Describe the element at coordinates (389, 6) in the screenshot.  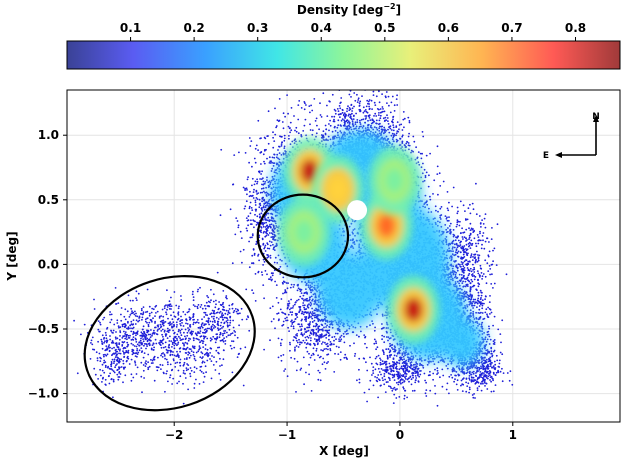
I see `colorbar-label-exponent: −2` at that location.